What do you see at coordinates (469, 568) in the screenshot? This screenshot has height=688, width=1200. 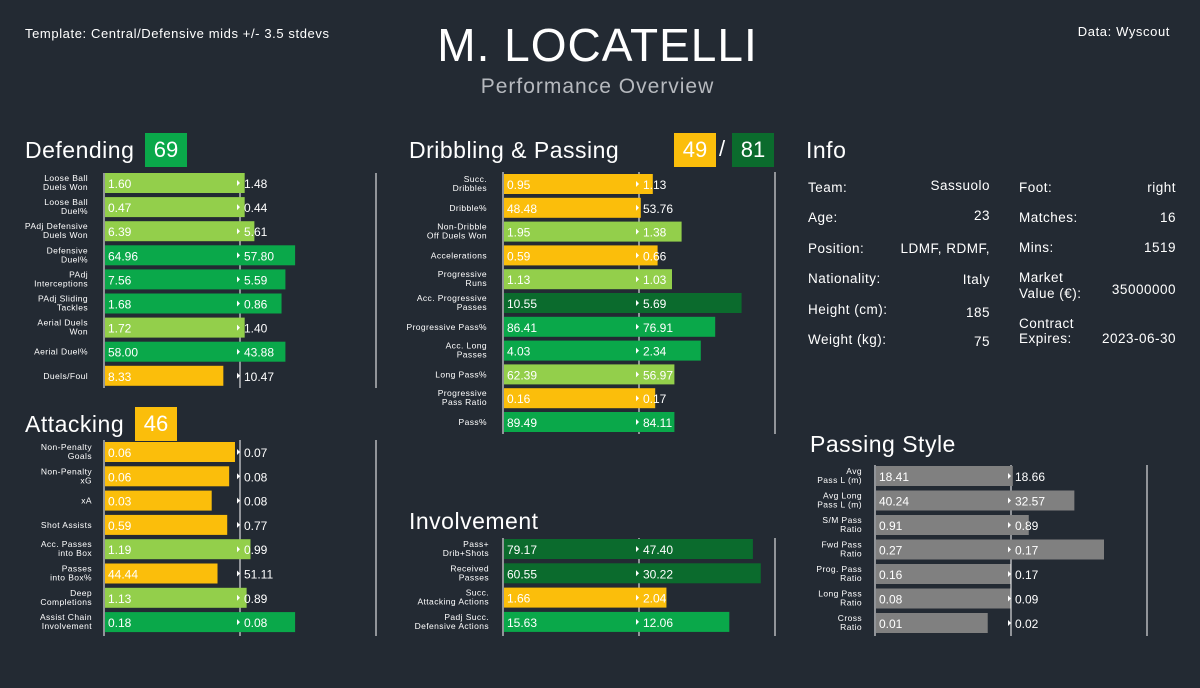 I see `involvement-category-label: Received` at bounding box center [469, 568].